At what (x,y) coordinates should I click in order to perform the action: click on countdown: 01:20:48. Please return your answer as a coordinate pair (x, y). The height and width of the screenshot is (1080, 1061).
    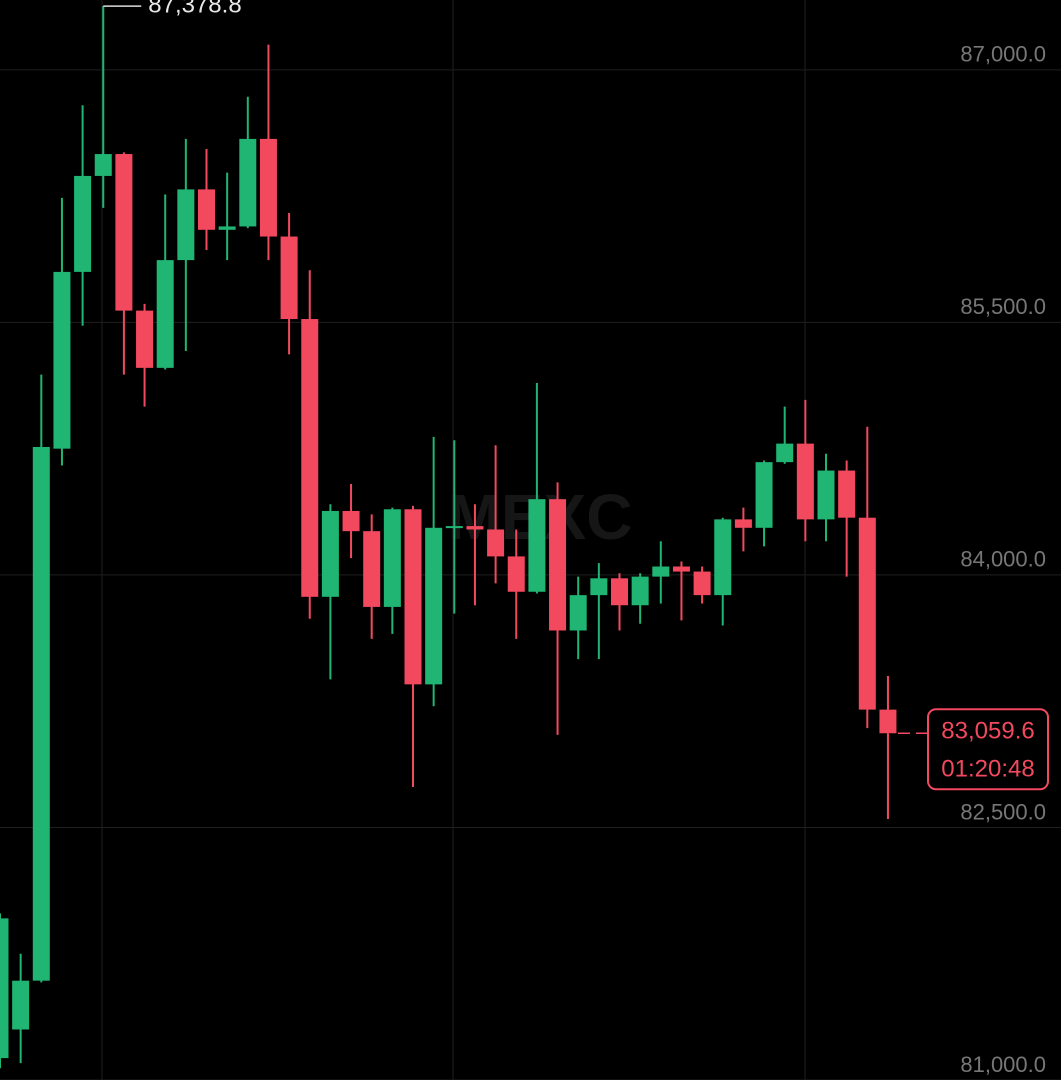
    Looking at the image, I should click on (987, 769).